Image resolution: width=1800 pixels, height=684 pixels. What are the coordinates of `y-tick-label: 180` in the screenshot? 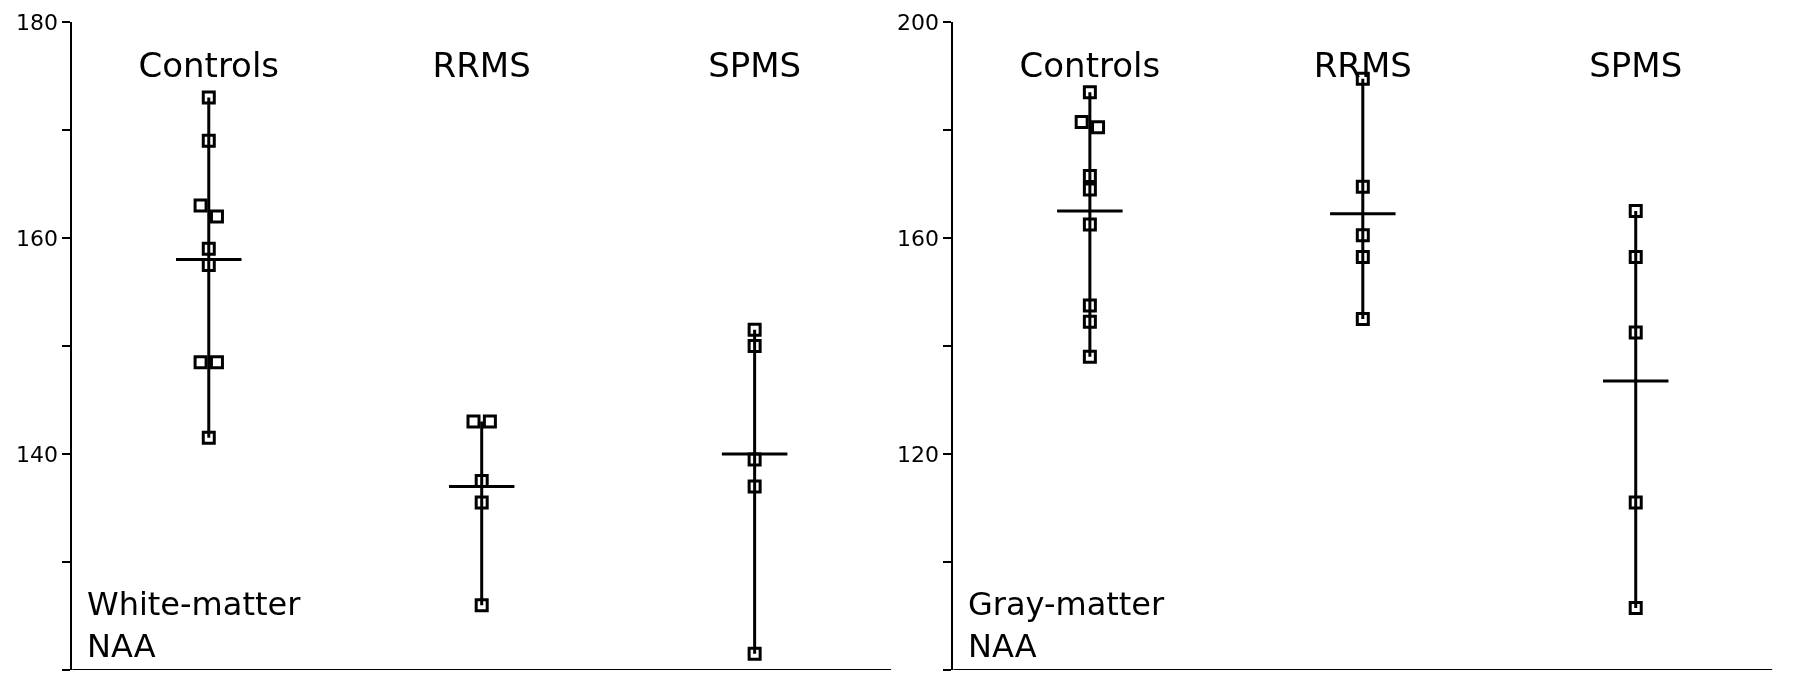 It's located at (36, 22).